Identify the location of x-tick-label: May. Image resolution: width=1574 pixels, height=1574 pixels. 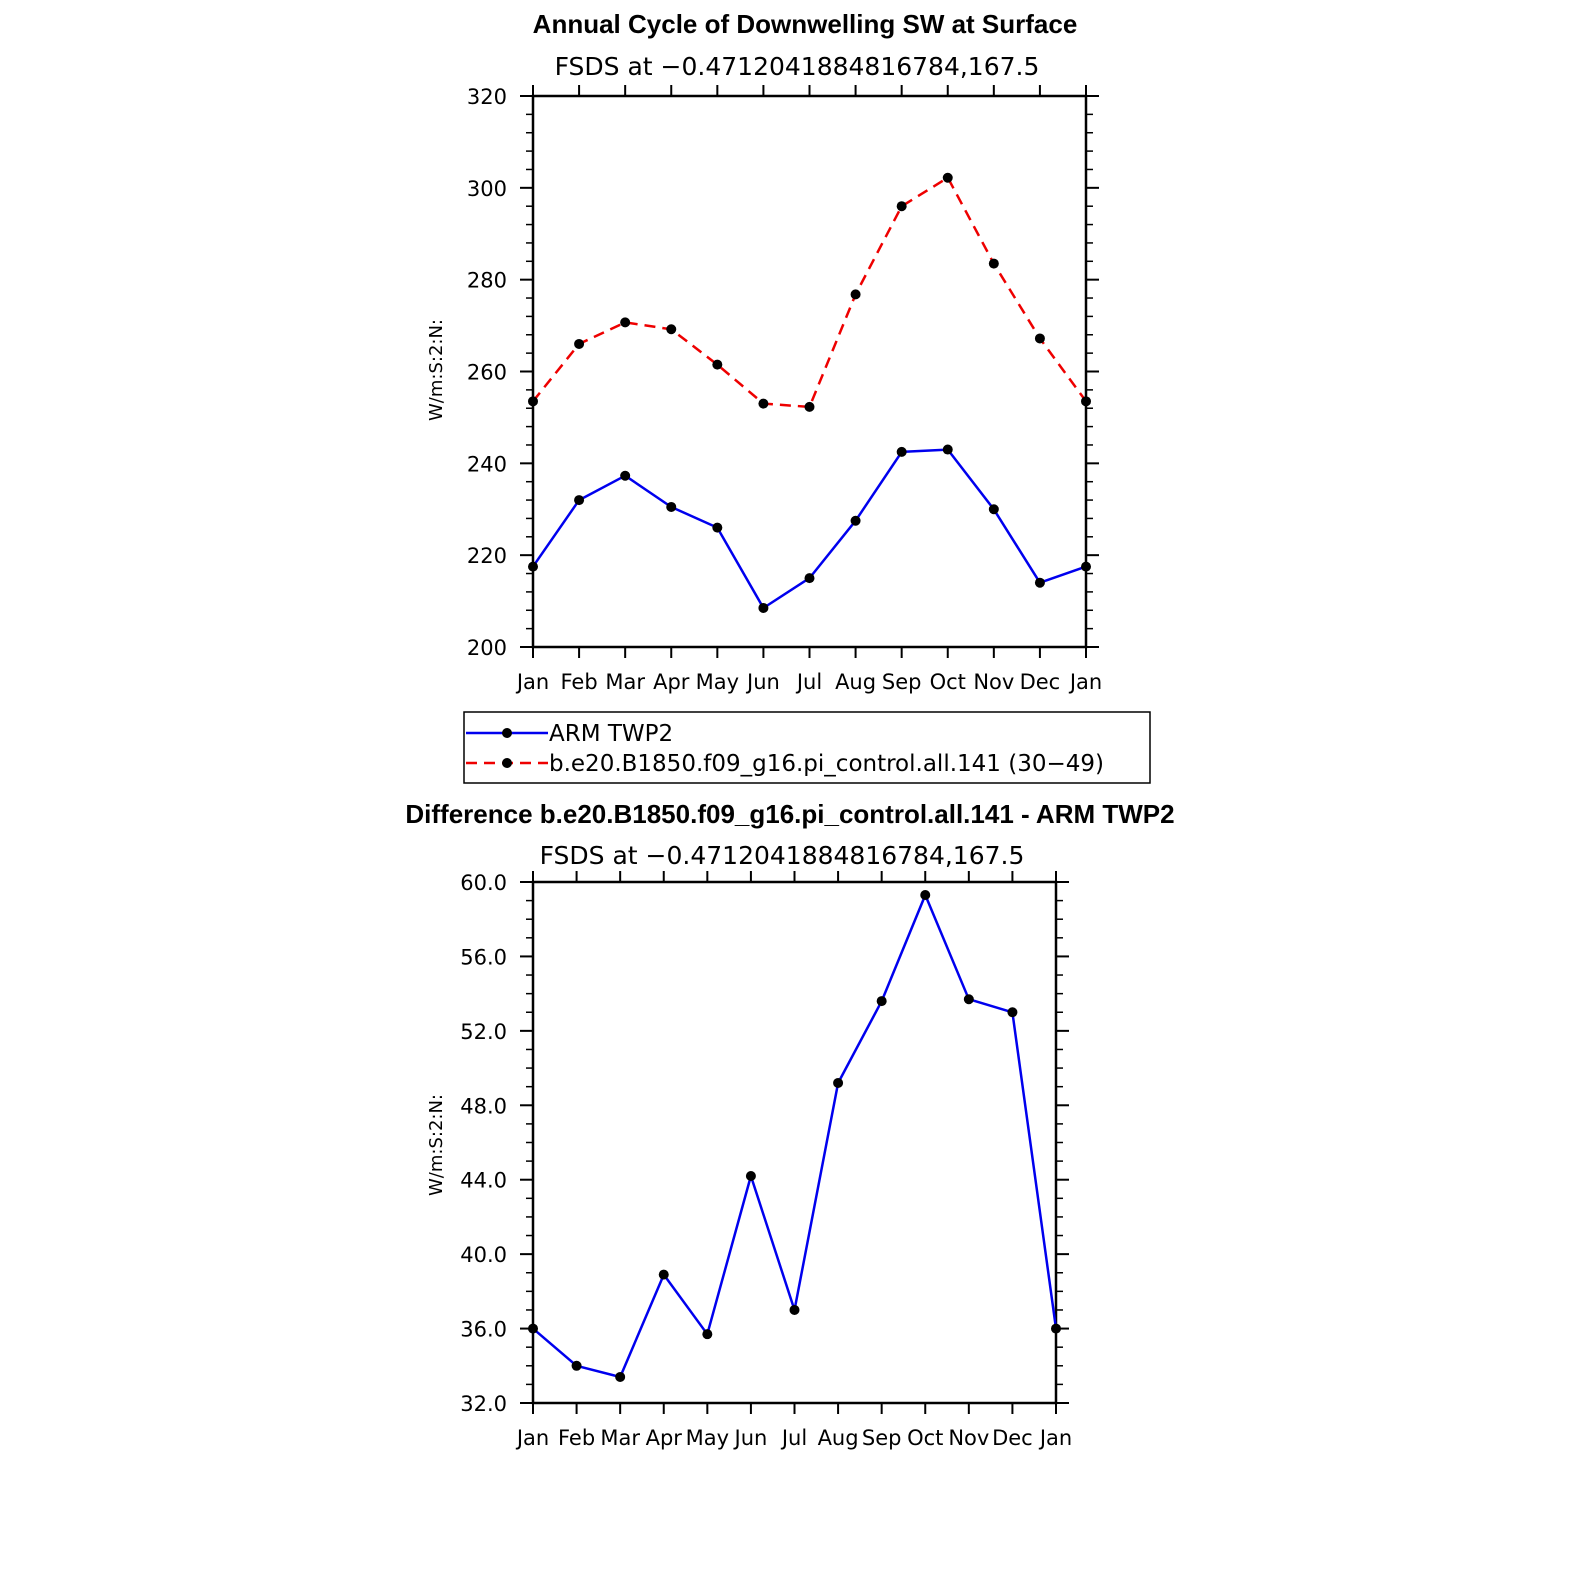
(707, 1438).